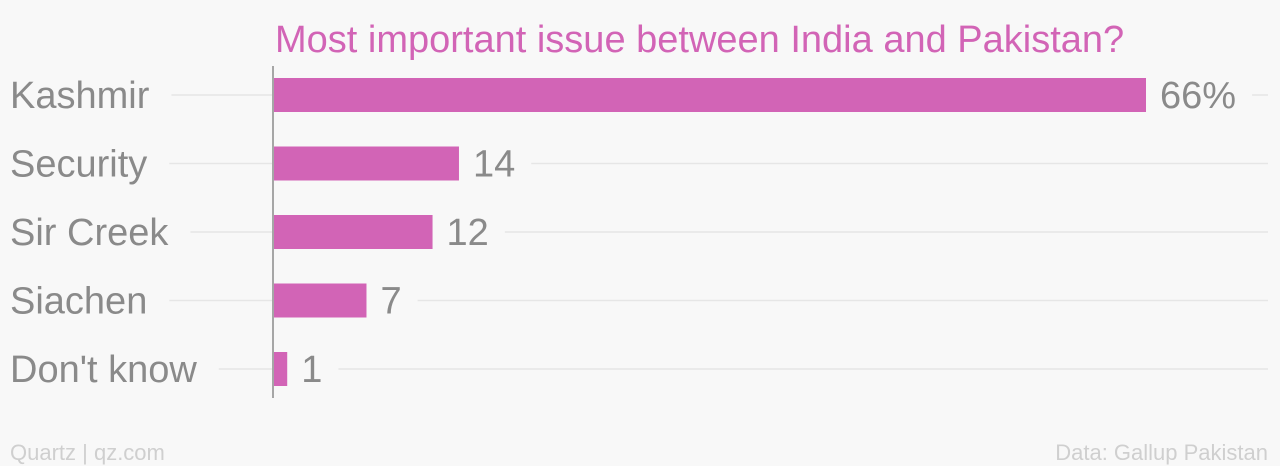 The height and width of the screenshot is (466, 1280). I want to click on category-label: Security, so click(78, 165).